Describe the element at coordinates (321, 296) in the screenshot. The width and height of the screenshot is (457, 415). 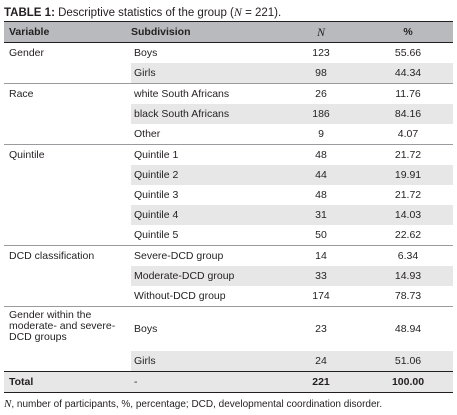
I see `row-n: 174` at that location.